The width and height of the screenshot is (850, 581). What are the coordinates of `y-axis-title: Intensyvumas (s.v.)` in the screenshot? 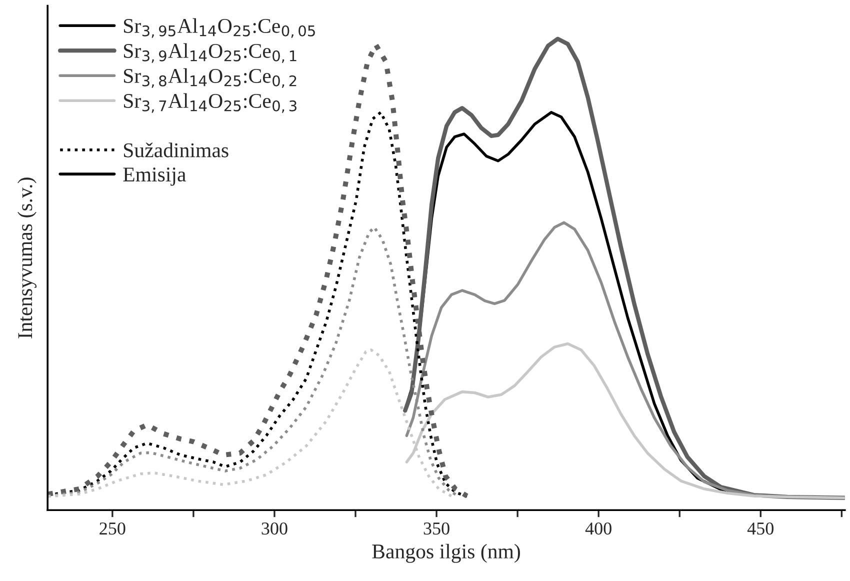 It's located at (27, 258).